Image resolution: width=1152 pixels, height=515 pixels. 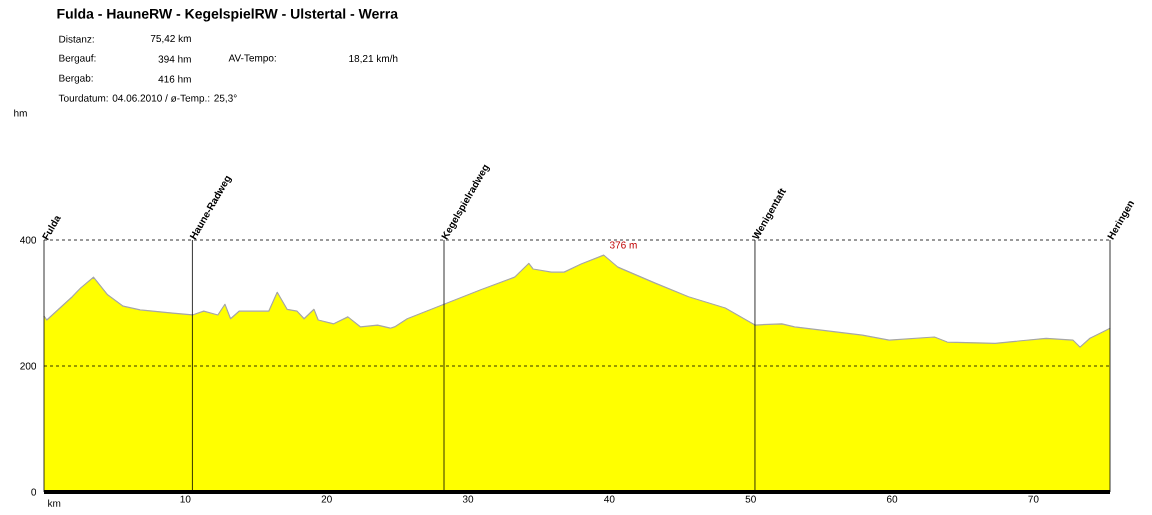 What do you see at coordinates (468, 499) in the screenshot?
I see `x-tick-label: 30` at bounding box center [468, 499].